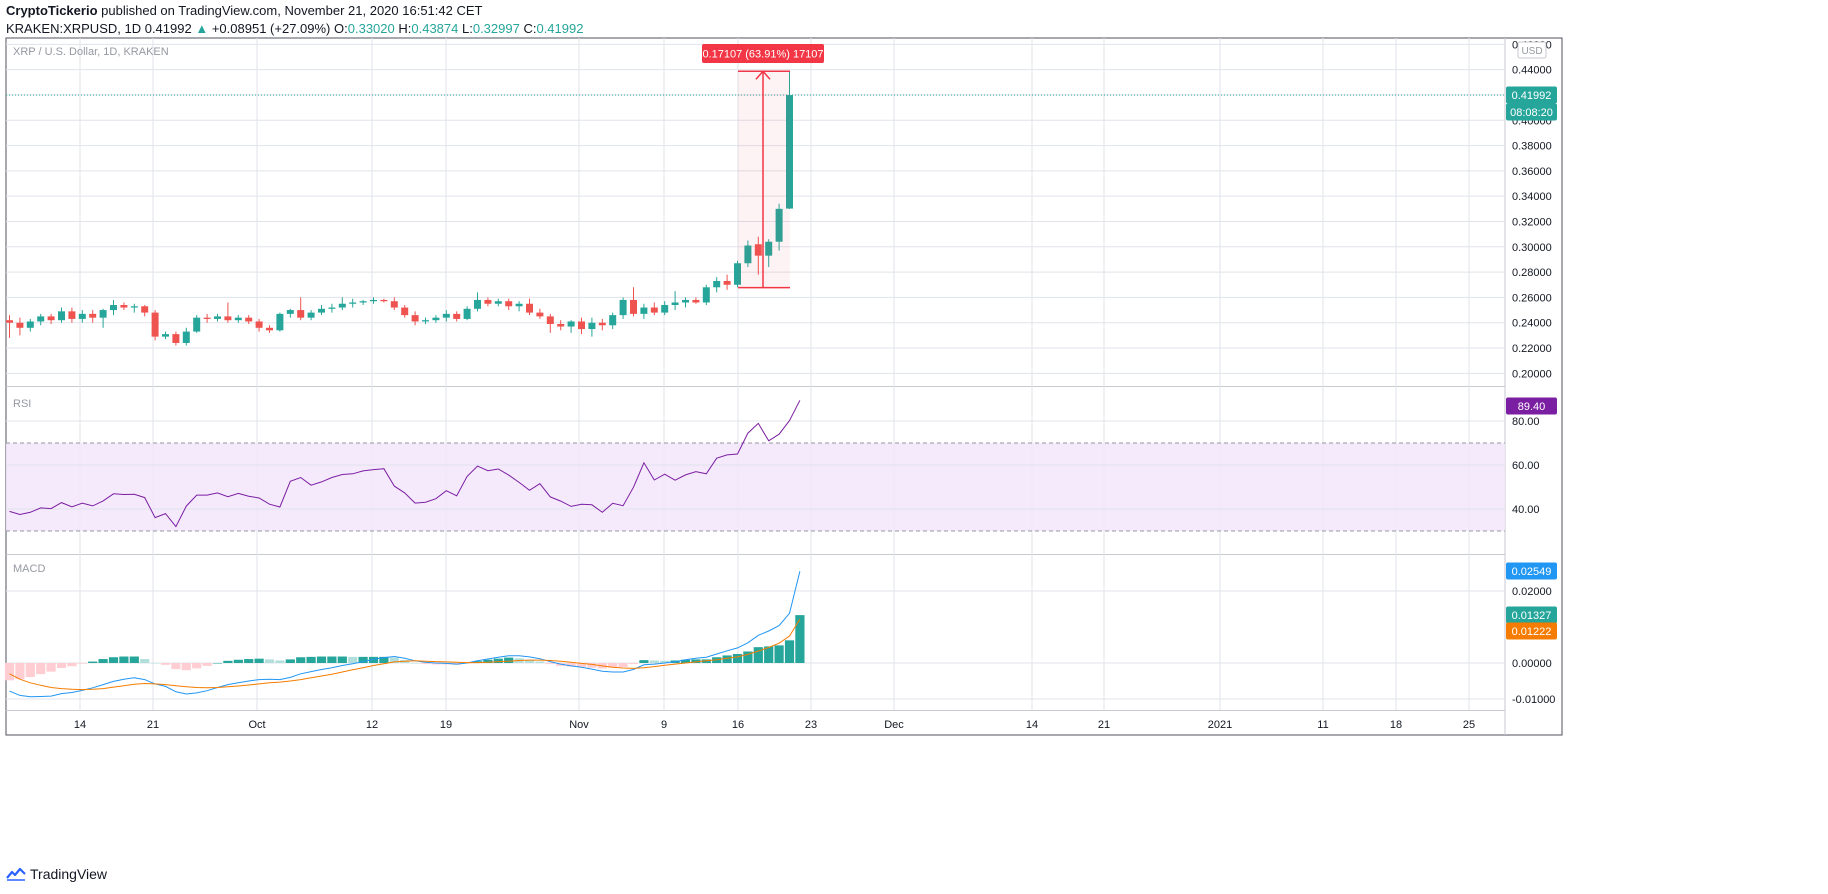 This screenshot has height=894, width=1828. What do you see at coordinates (168, 28) in the screenshot?
I see `last-value: 0.41992` at bounding box center [168, 28].